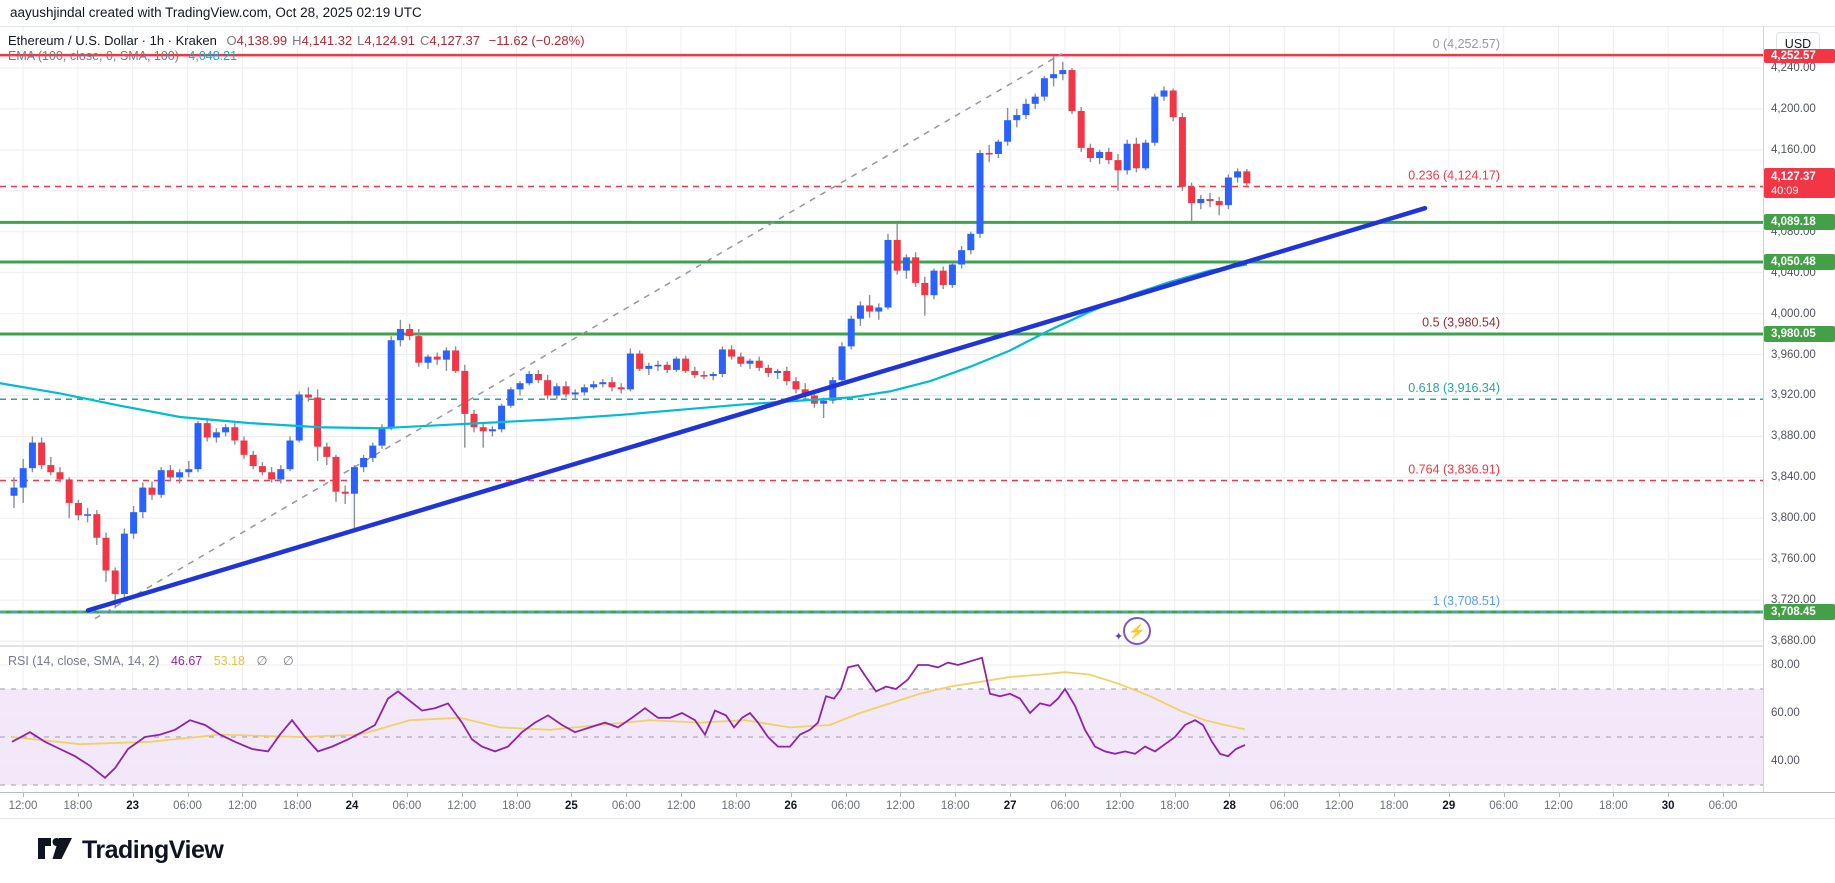  I want to click on ohlc-key: O, so click(231, 40).